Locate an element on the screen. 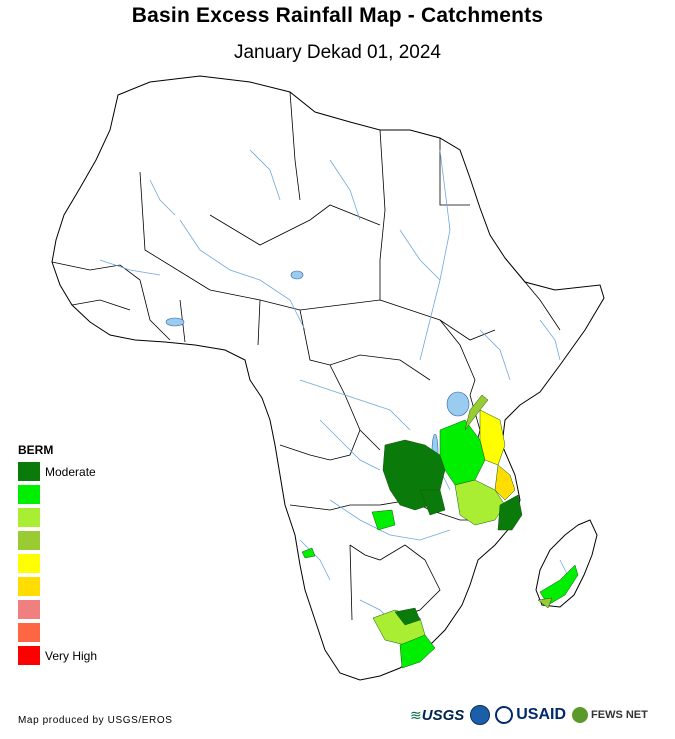 The image size is (675, 739). lake-volta is located at coordinates (175, 322).